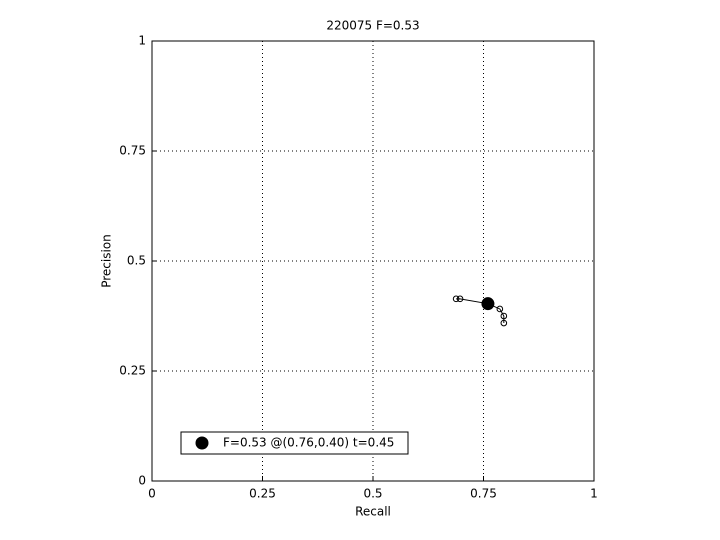 This screenshot has height=540, width=720. What do you see at coordinates (132, 371) in the screenshot?
I see `y-tick-label: 0.25` at bounding box center [132, 371].